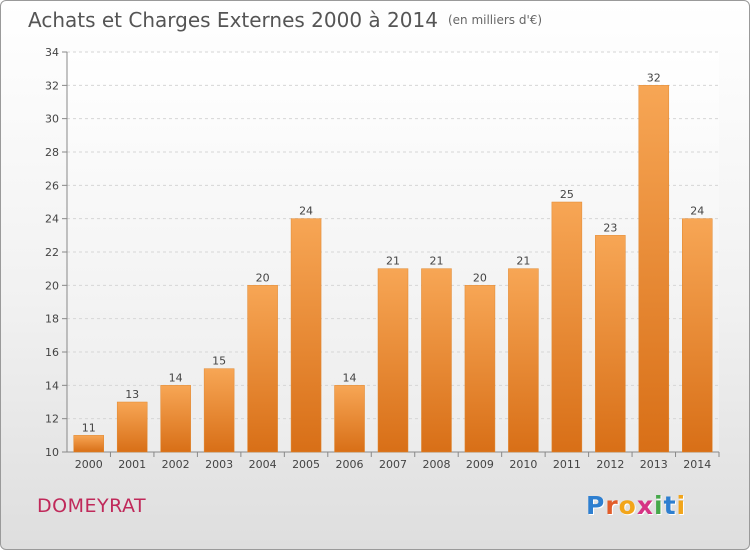 The width and height of the screenshot is (750, 550). I want to click on value-label-2011: 25, so click(567, 194).